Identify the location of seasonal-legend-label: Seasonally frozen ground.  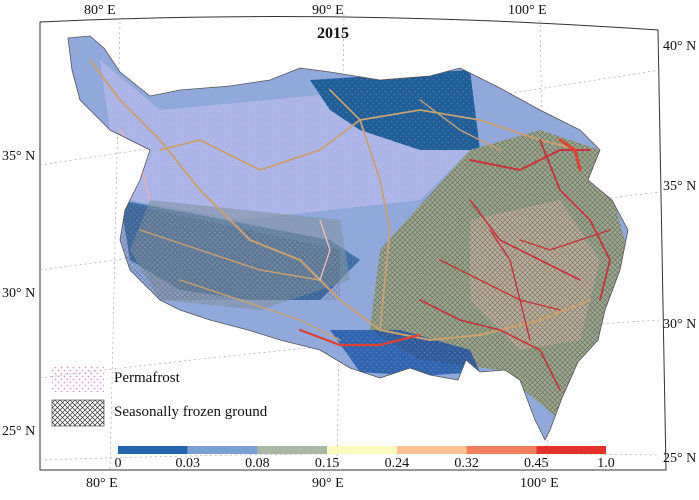
(191, 412).